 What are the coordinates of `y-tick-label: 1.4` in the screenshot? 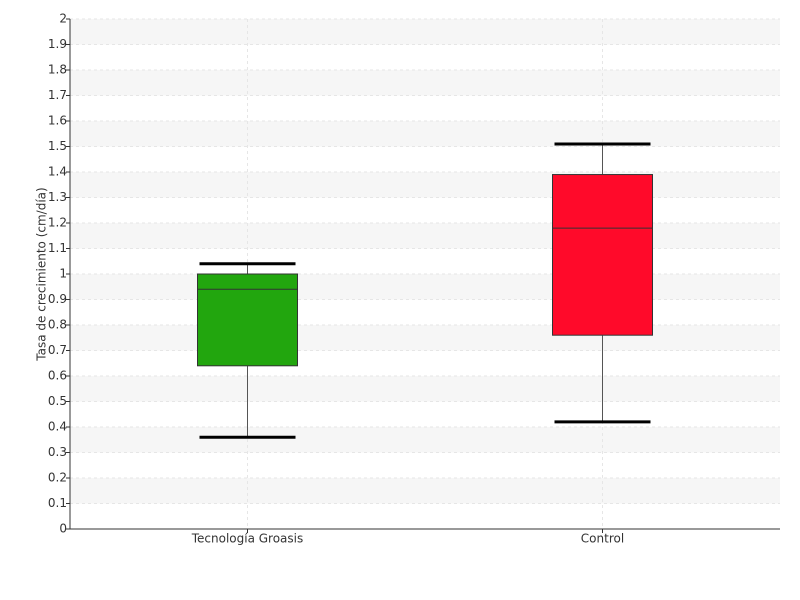 It's located at (57, 172).